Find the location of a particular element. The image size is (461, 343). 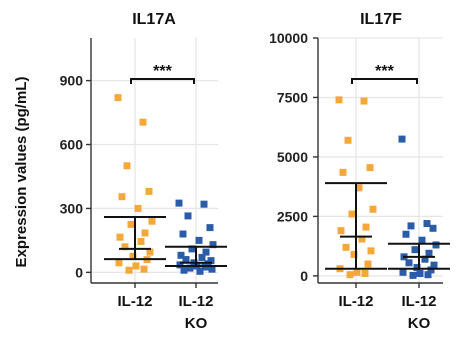

y-axis-label: Expression values (pg/mL) is located at coordinates (21, 172).